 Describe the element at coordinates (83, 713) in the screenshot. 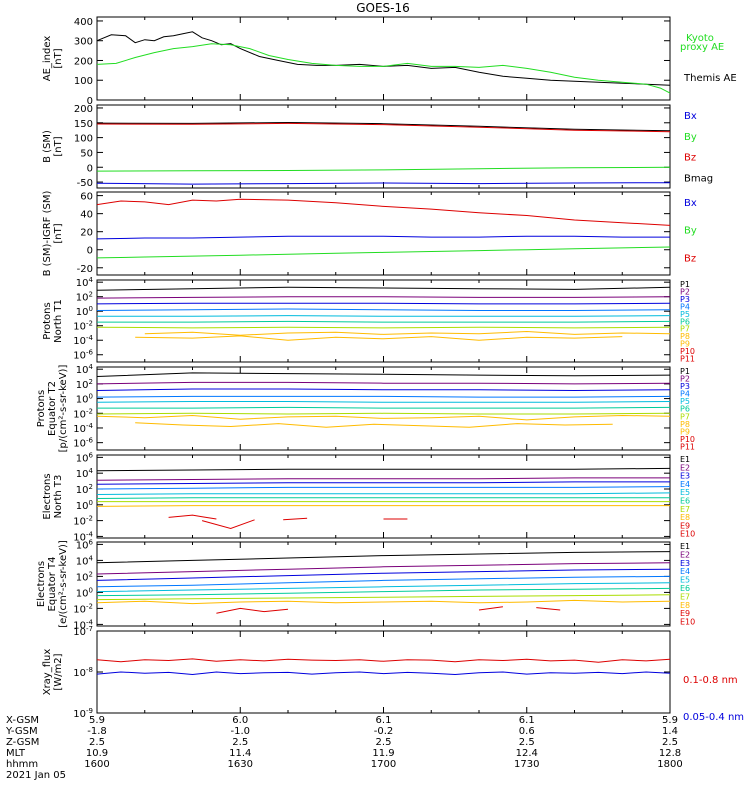

I see `y-tick-label: 10-9` at that location.